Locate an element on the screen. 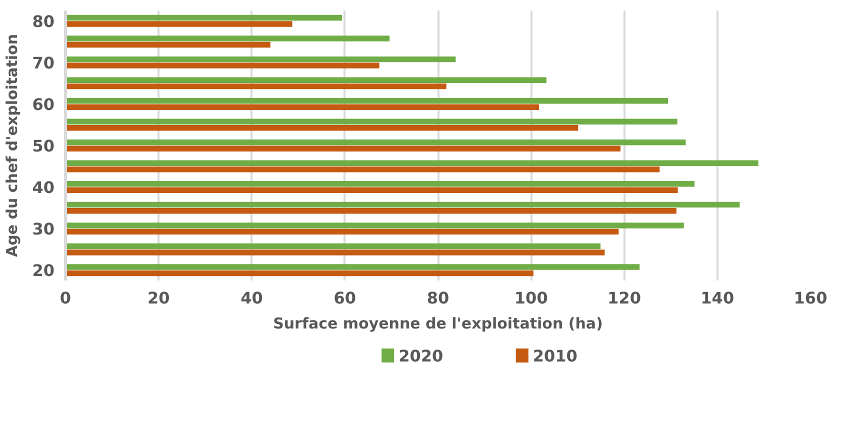 The width and height of the screenshot is (868, 423). y-tick-label: 70 is located at coordinates (43, 62).